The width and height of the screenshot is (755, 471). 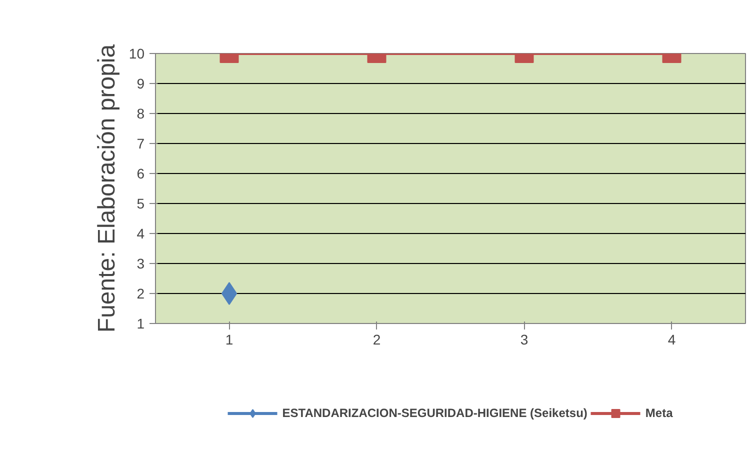 What do you see at coordinates (140, 144) in the screenshot?
I see `y-tick-label: 7` at bounding box center [140, 144].